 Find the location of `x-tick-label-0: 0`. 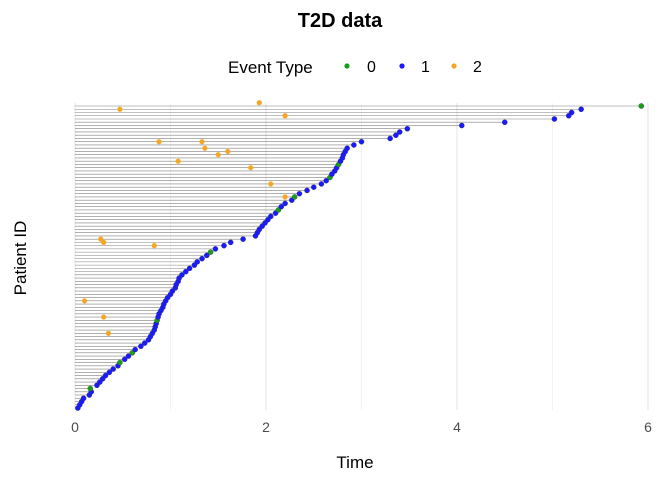

x-tick-label-0: 0 is located at coordinates (75, 427).